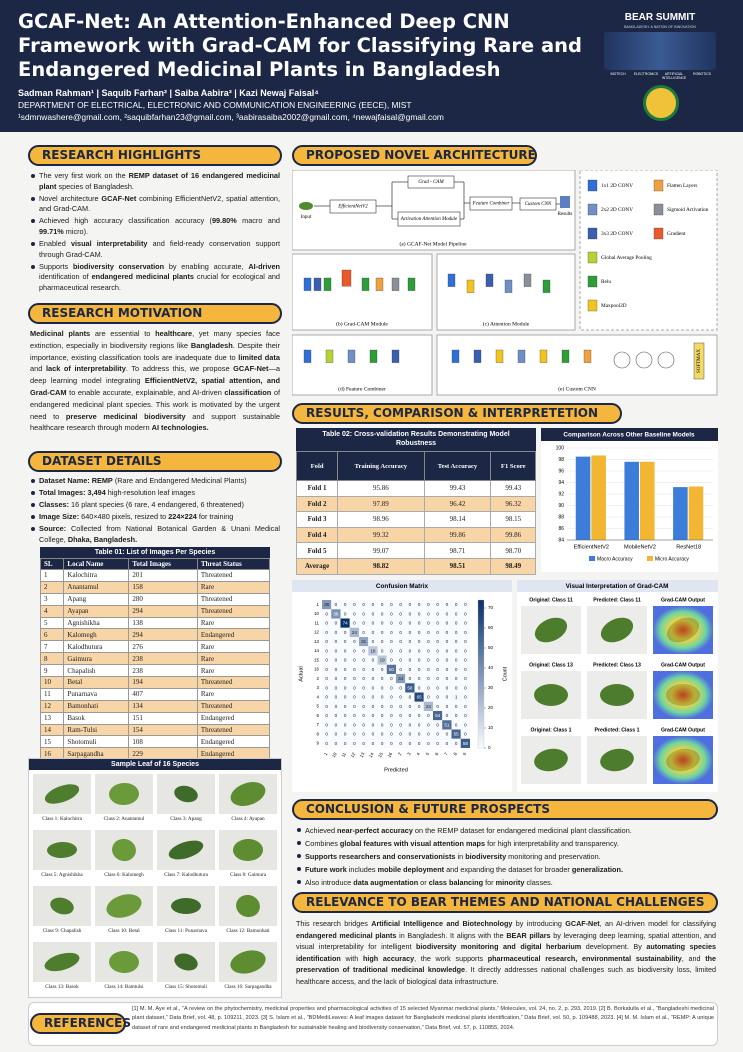 This screenshot has height=1052, width=743. I want to click on cell-value: 51, so click(447, 724).